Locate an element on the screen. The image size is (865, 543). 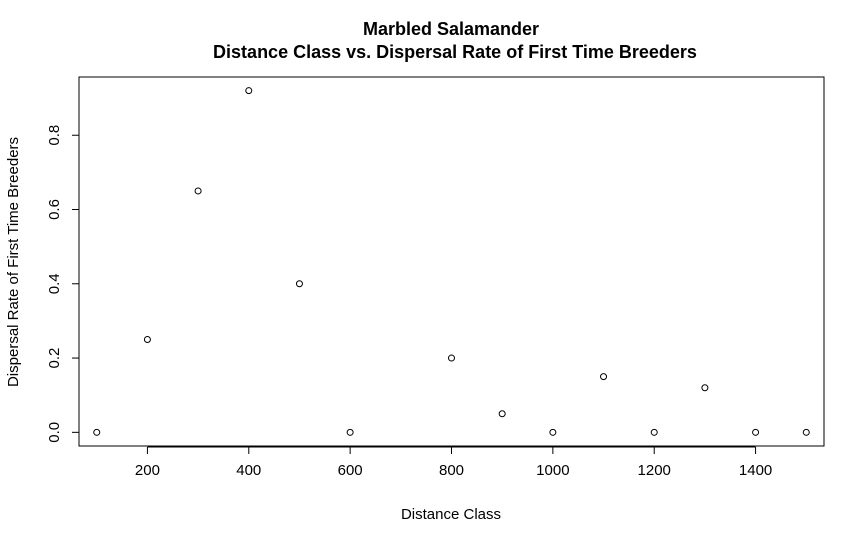
x-tick-label: 800 is located at coordinates (451, 470).